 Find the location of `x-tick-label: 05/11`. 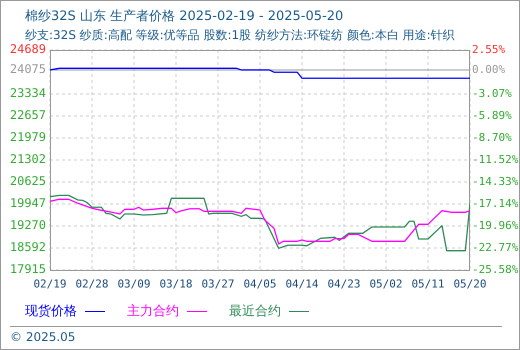

x-tick-label: 05/11 is located at coordinates (428, 283).